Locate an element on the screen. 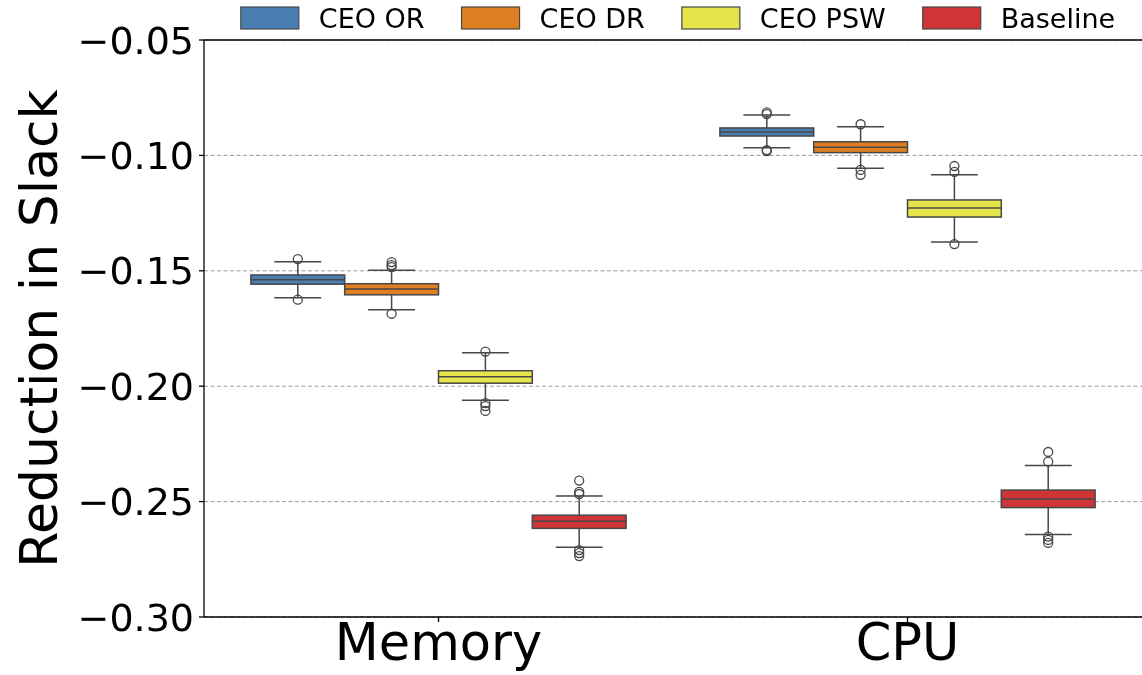 The image size is (1142, 675). legend-label: CEO PSW is located at coordinates (822, 18).